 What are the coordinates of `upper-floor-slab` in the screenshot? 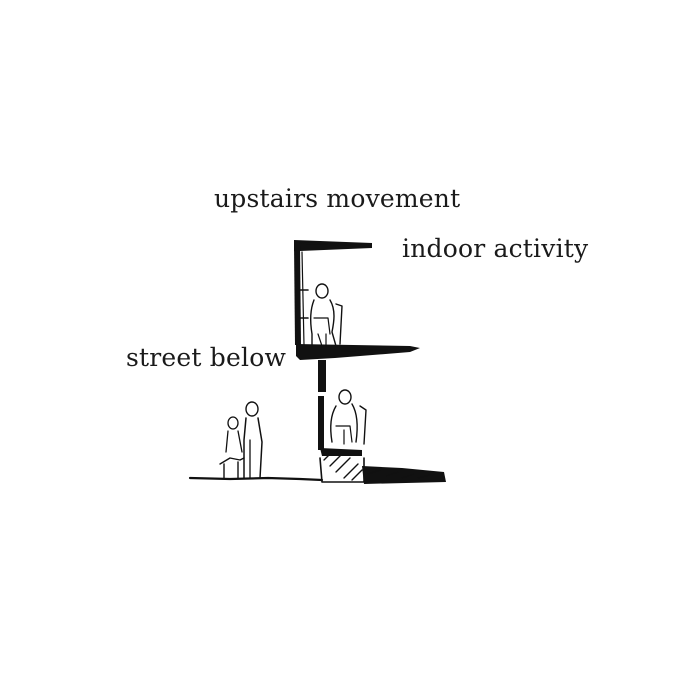 It's located at (358, 352).